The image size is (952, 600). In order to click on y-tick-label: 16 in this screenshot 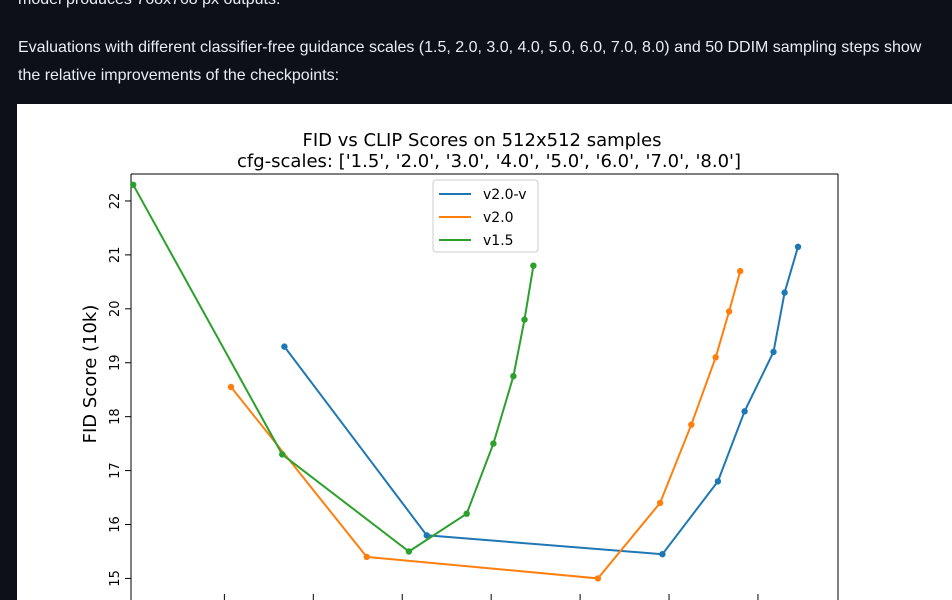, I will do `click(115, 524)`.